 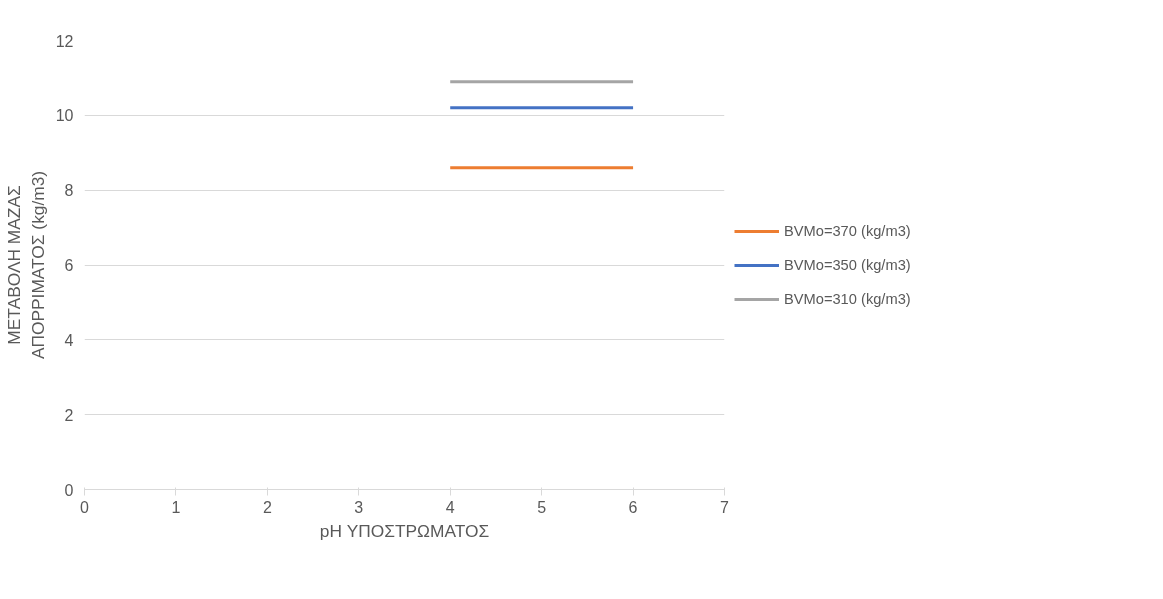 What do you see at coordinates (404, 530) in the screenshot?
I see `x-axis-title: pH ΥΠΟΣΤΡΩΜΑΤΟΣ` at bounding box center [404, 530].